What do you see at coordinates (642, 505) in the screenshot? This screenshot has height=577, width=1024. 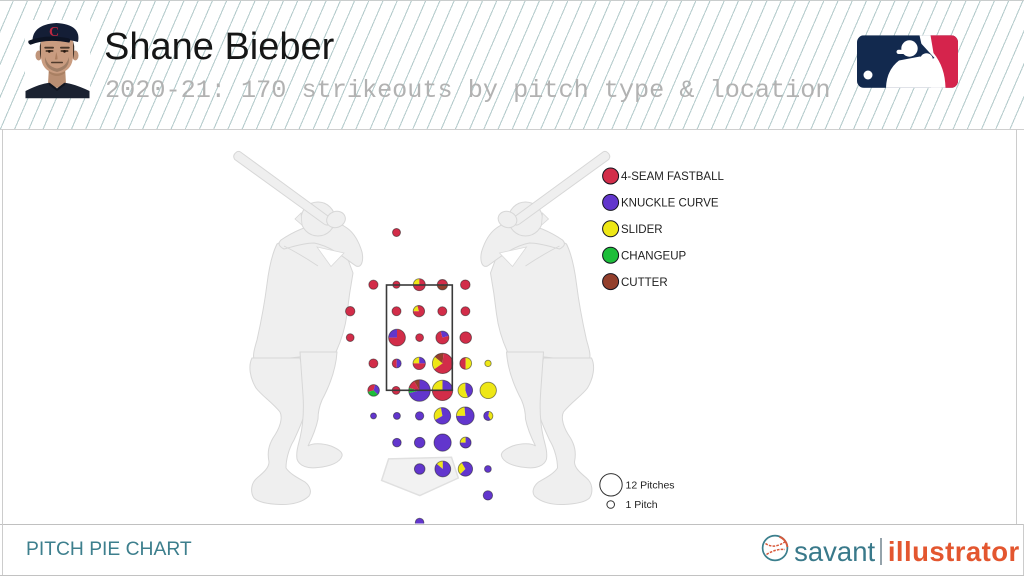 I see `svg-text: 1 Pitch` at bounding box center [642, 505].